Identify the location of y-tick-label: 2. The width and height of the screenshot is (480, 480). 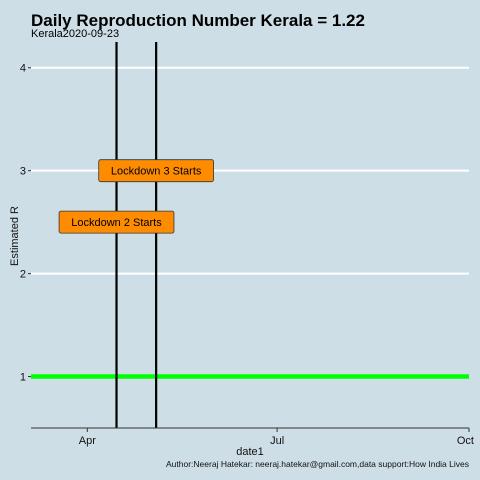
(23, 275).